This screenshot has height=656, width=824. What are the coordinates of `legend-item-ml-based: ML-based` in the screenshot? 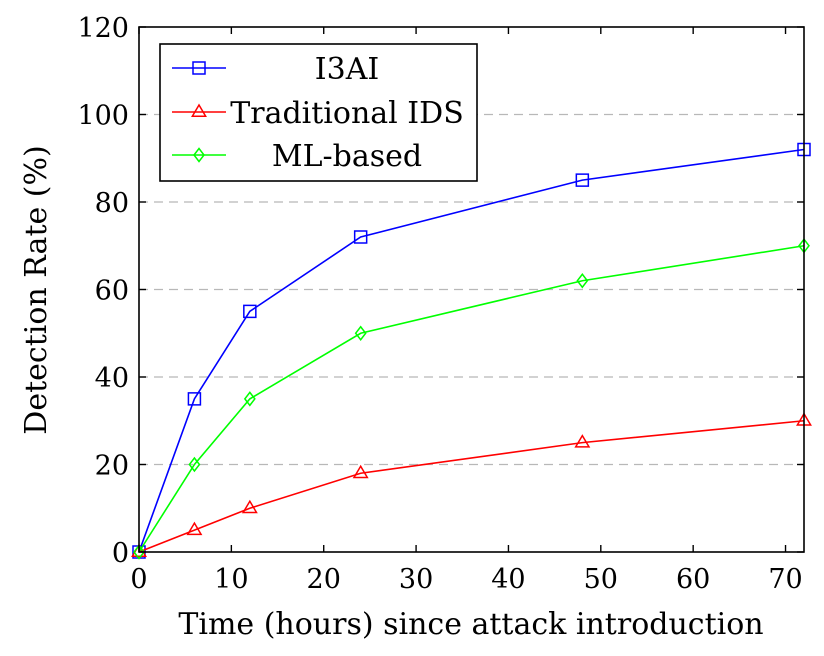 It's located at (297, 156).